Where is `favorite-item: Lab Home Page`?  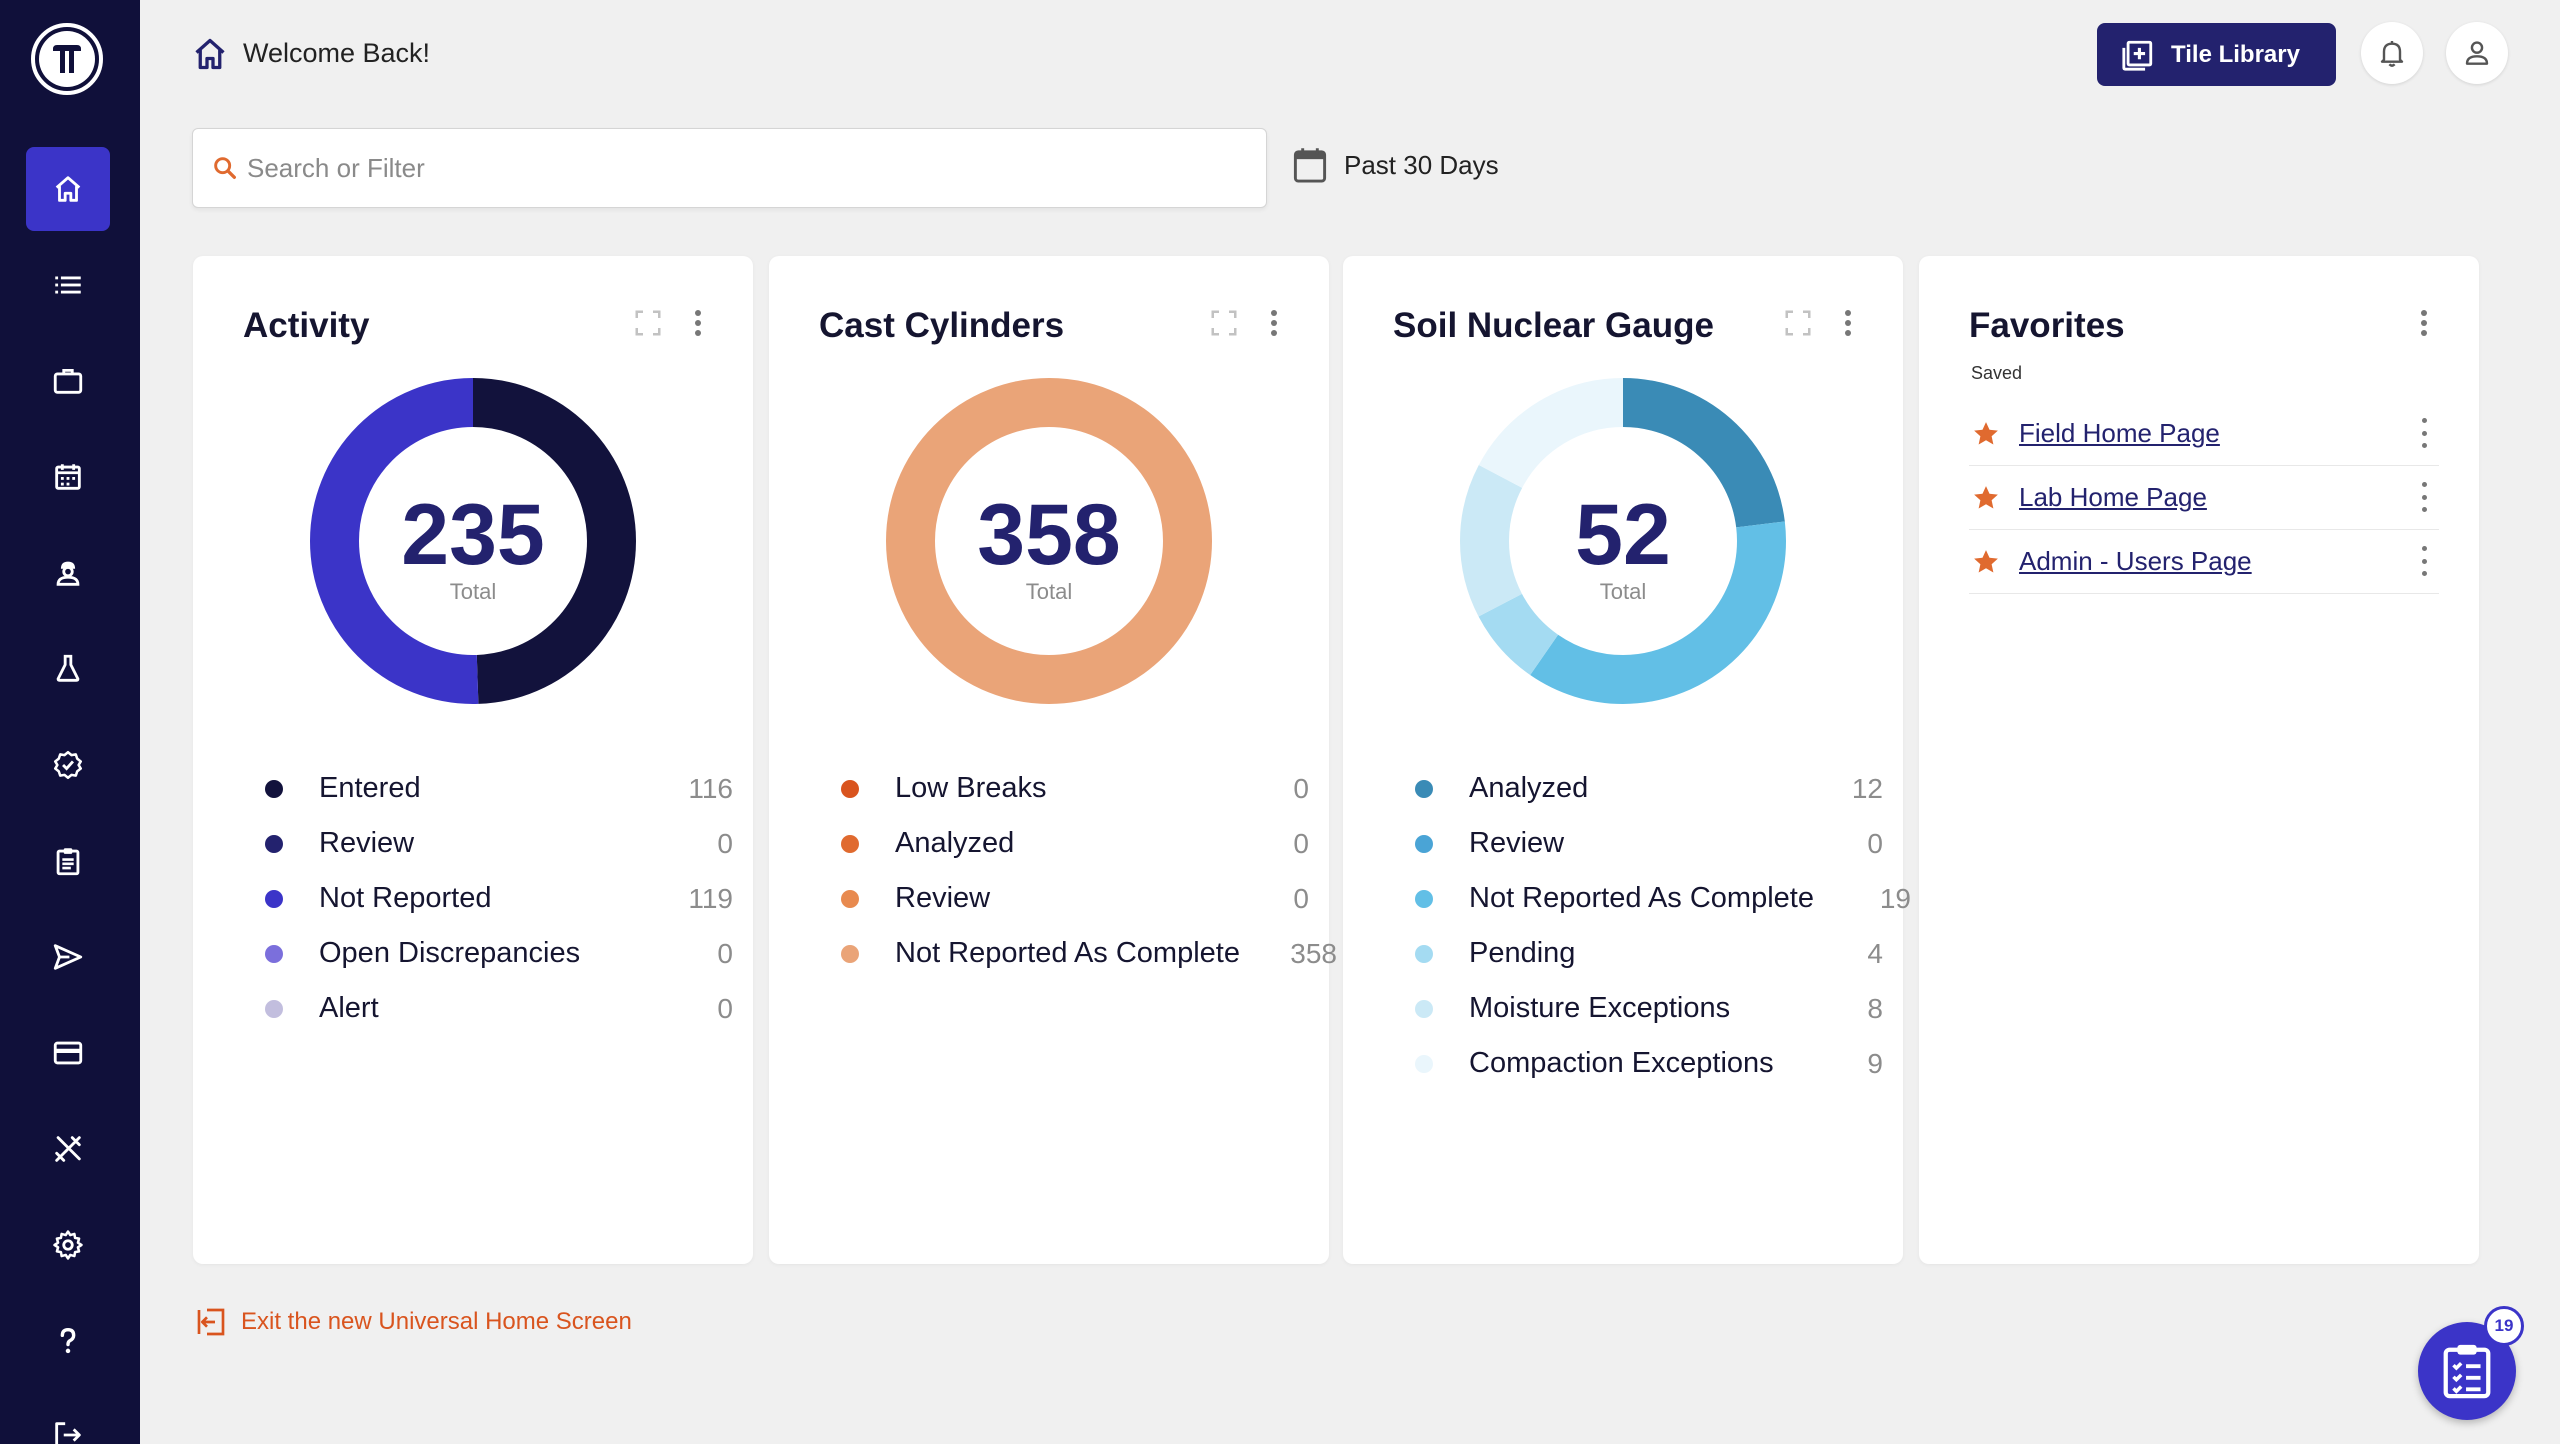 favorite-item: Lab Home Page is located at coordinates (2204, 498).